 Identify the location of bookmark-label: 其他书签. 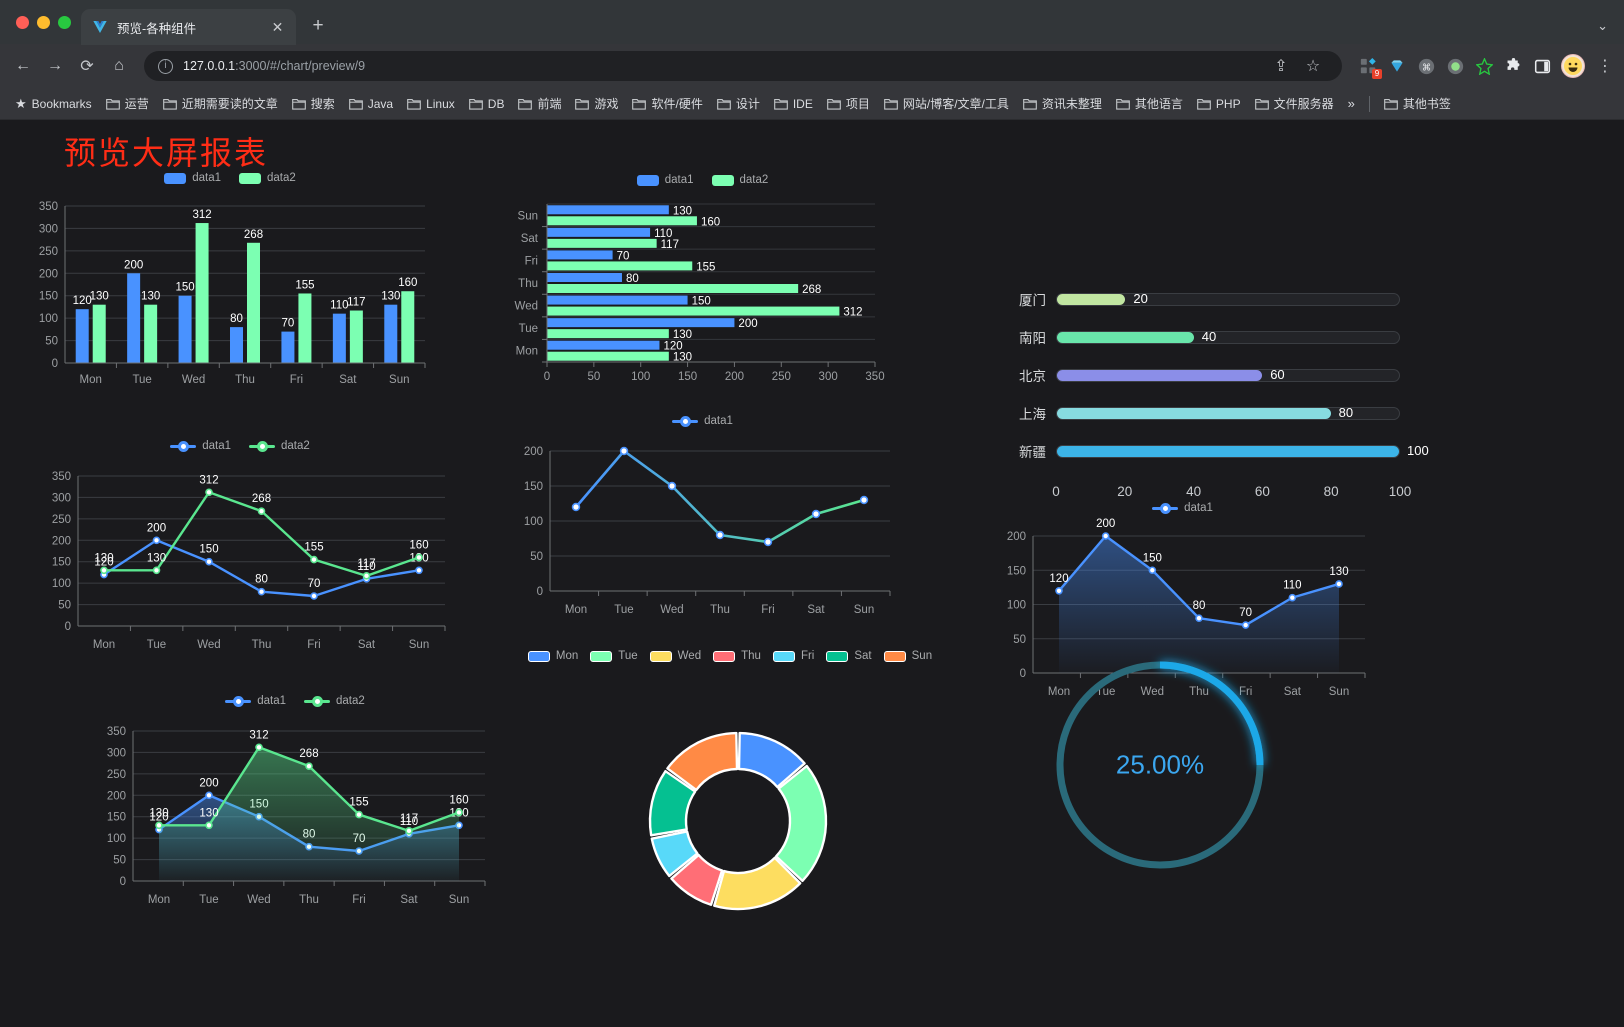
(1426, 104).